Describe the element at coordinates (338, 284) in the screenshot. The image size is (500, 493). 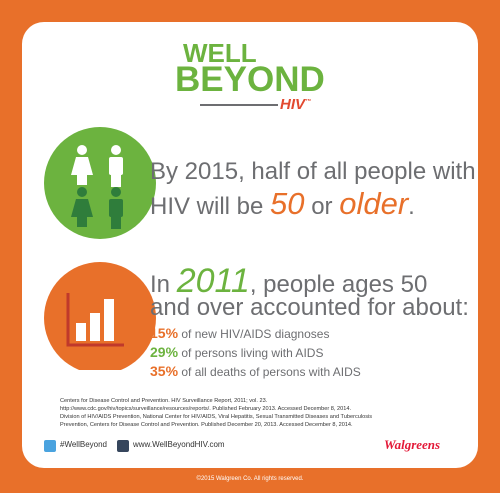
I see `text: , people ages 50` at that location.